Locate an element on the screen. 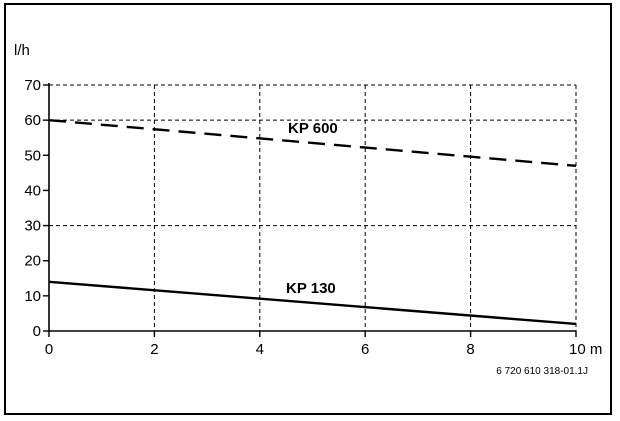  series-line-kp600 is located at coordinates (312, 143).